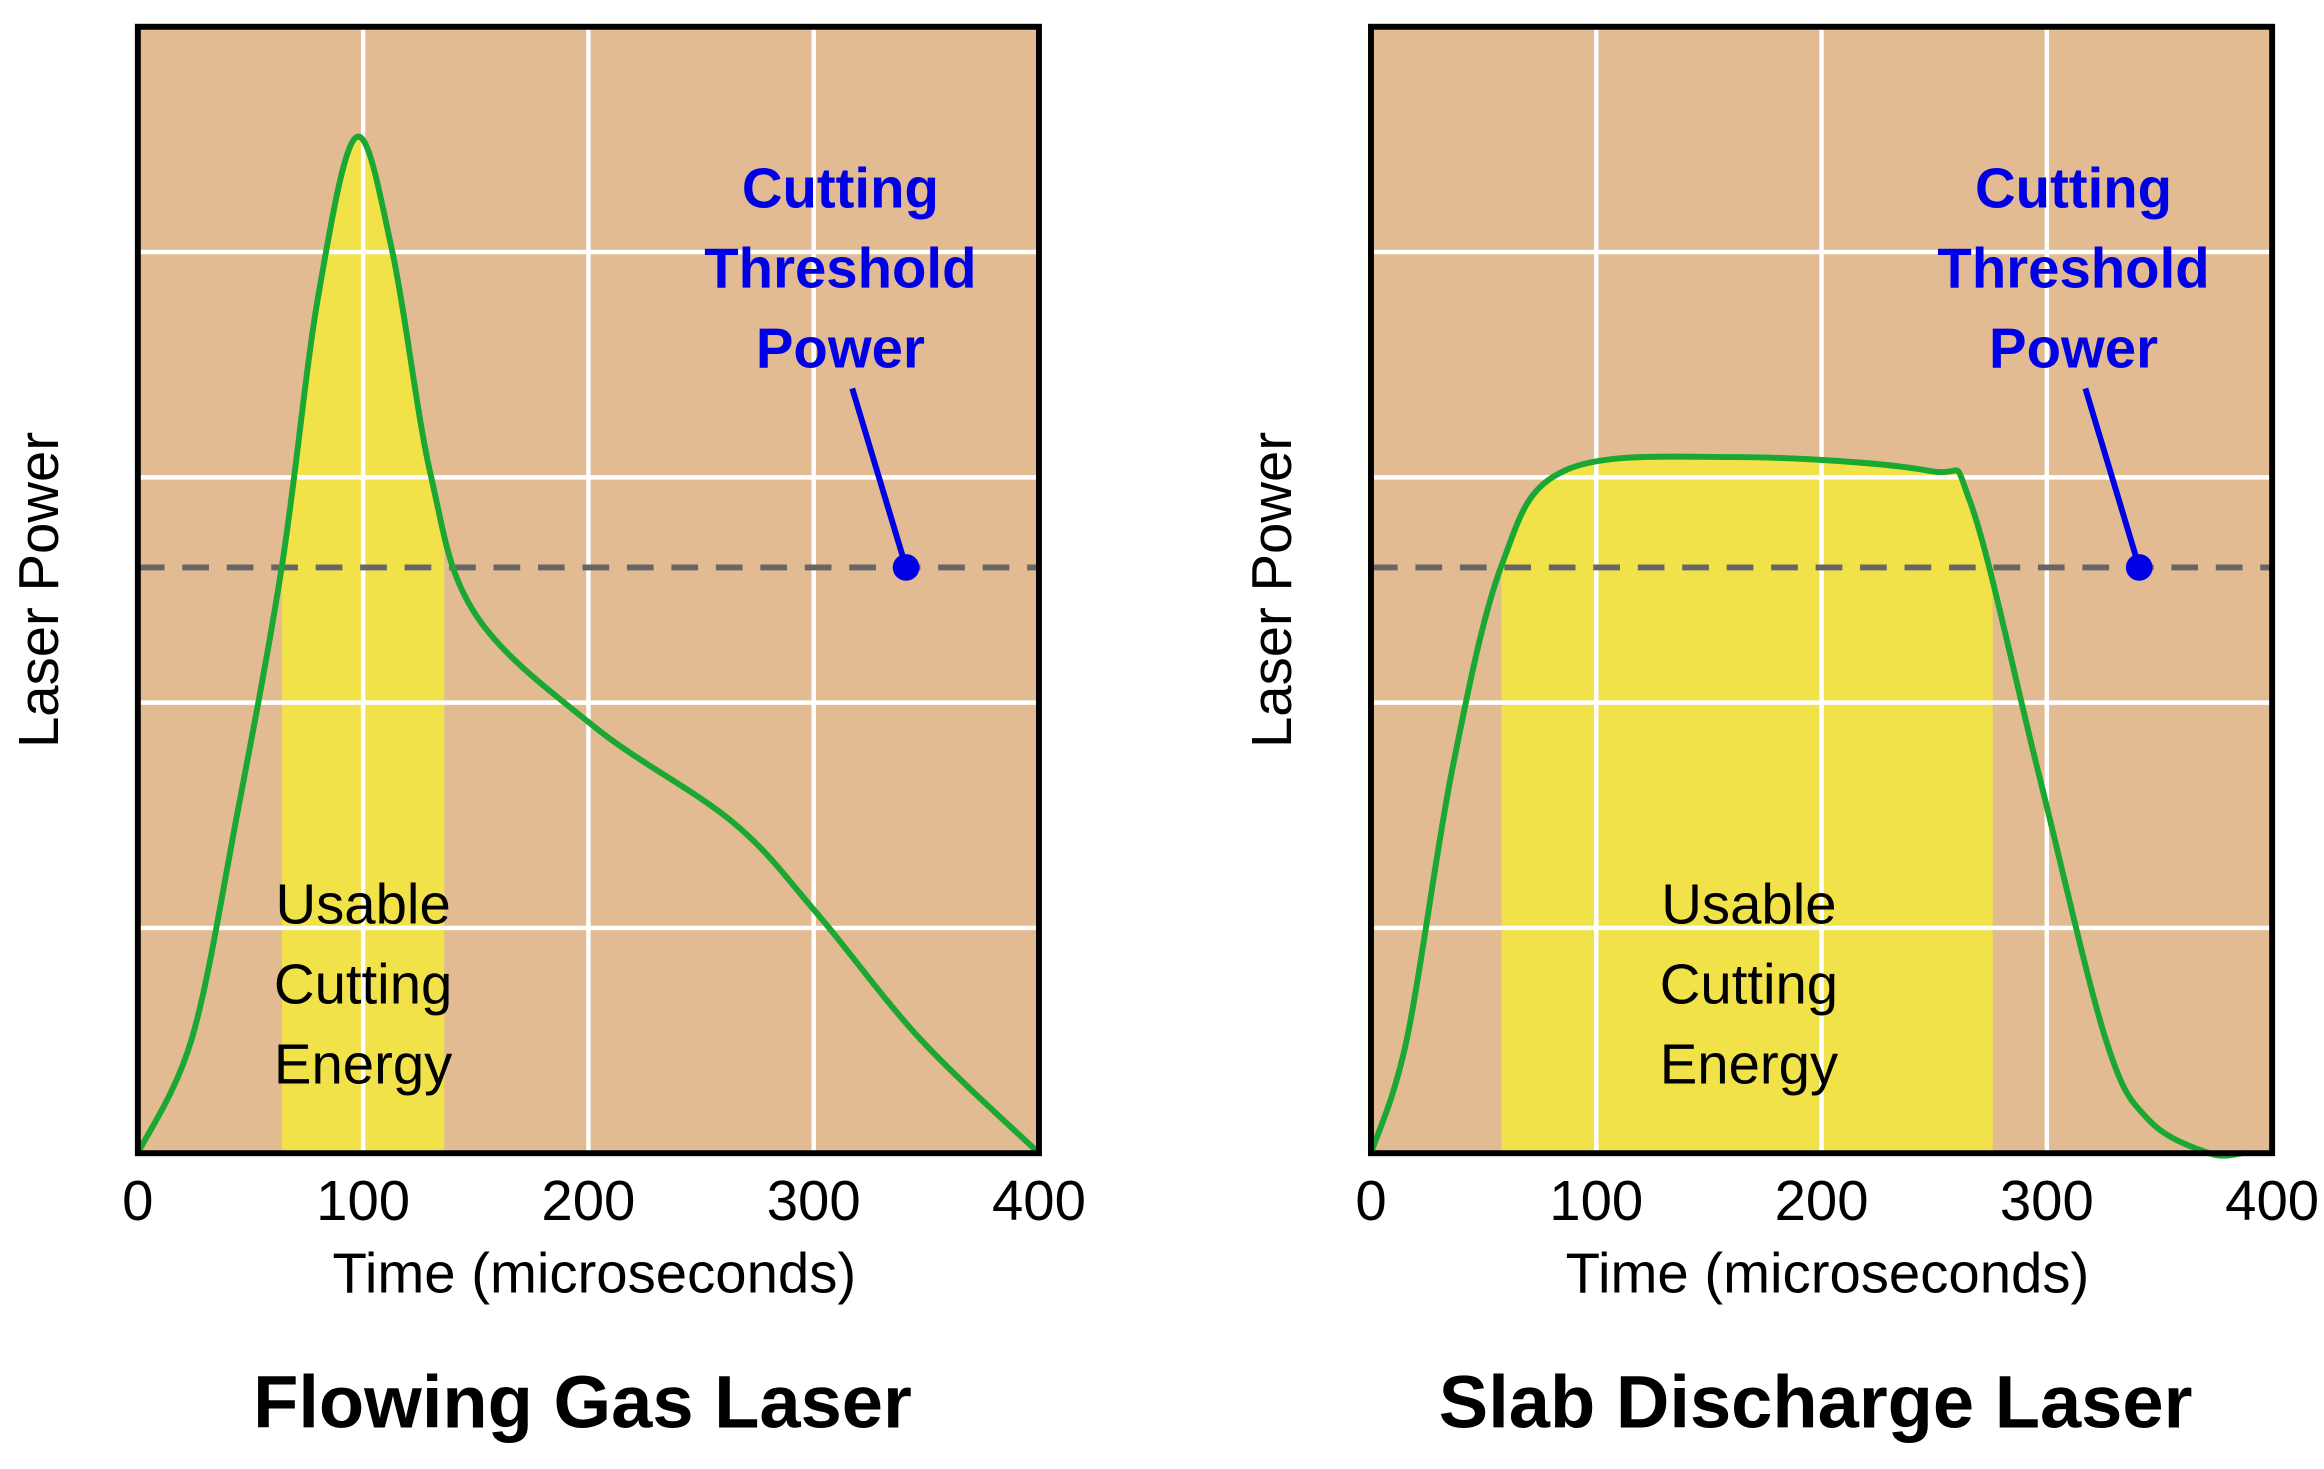  What do you see at coordinates (1747, 805) in the screenshot?
I see `usable-area` at bounding box center [1747, 805].